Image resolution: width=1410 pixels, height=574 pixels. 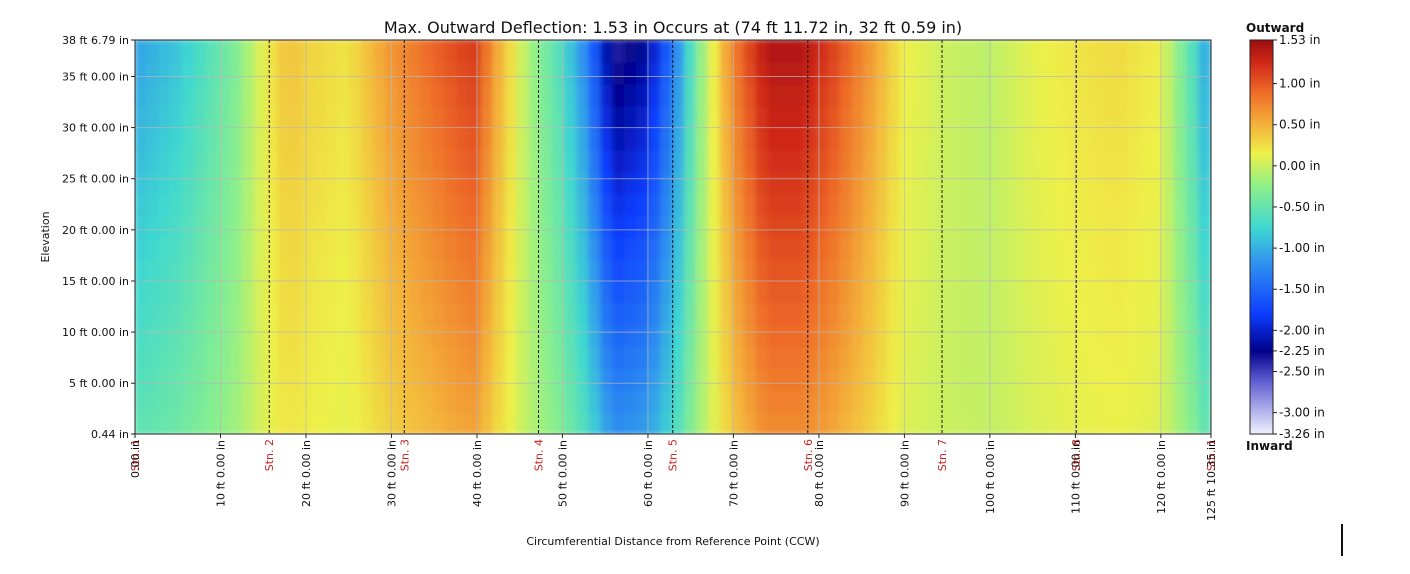 I want to click on station-label: Stn. 2, so click(x=269, y=455).